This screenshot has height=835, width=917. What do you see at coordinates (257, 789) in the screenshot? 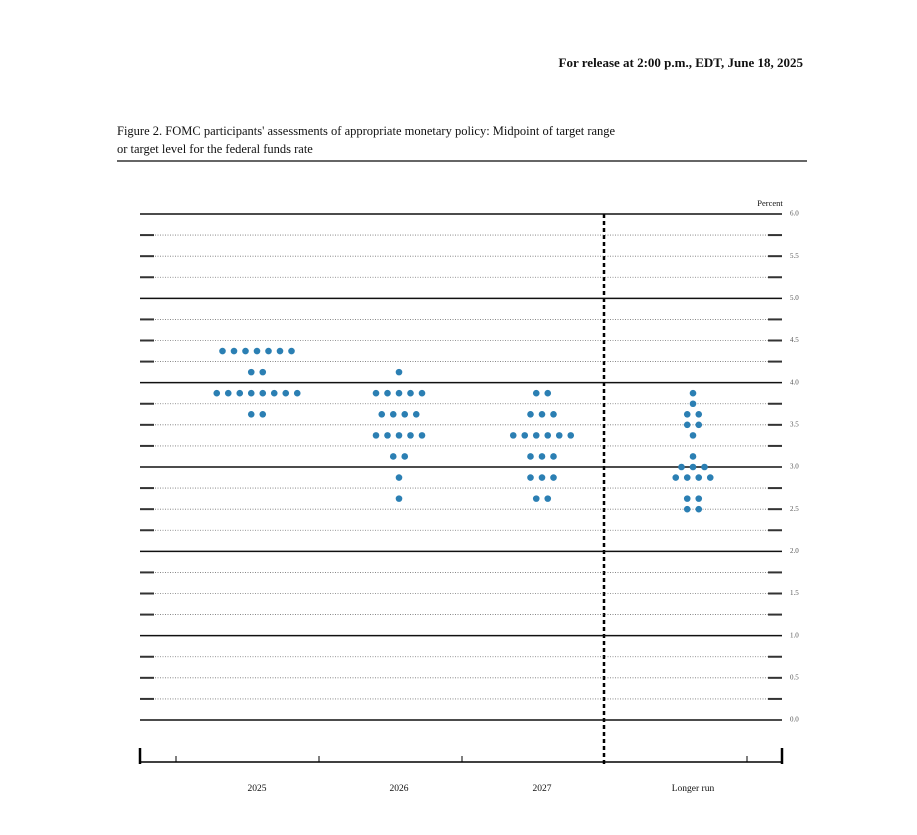
I see `x-tick-label: 2025` at bounding box center [257, 789].